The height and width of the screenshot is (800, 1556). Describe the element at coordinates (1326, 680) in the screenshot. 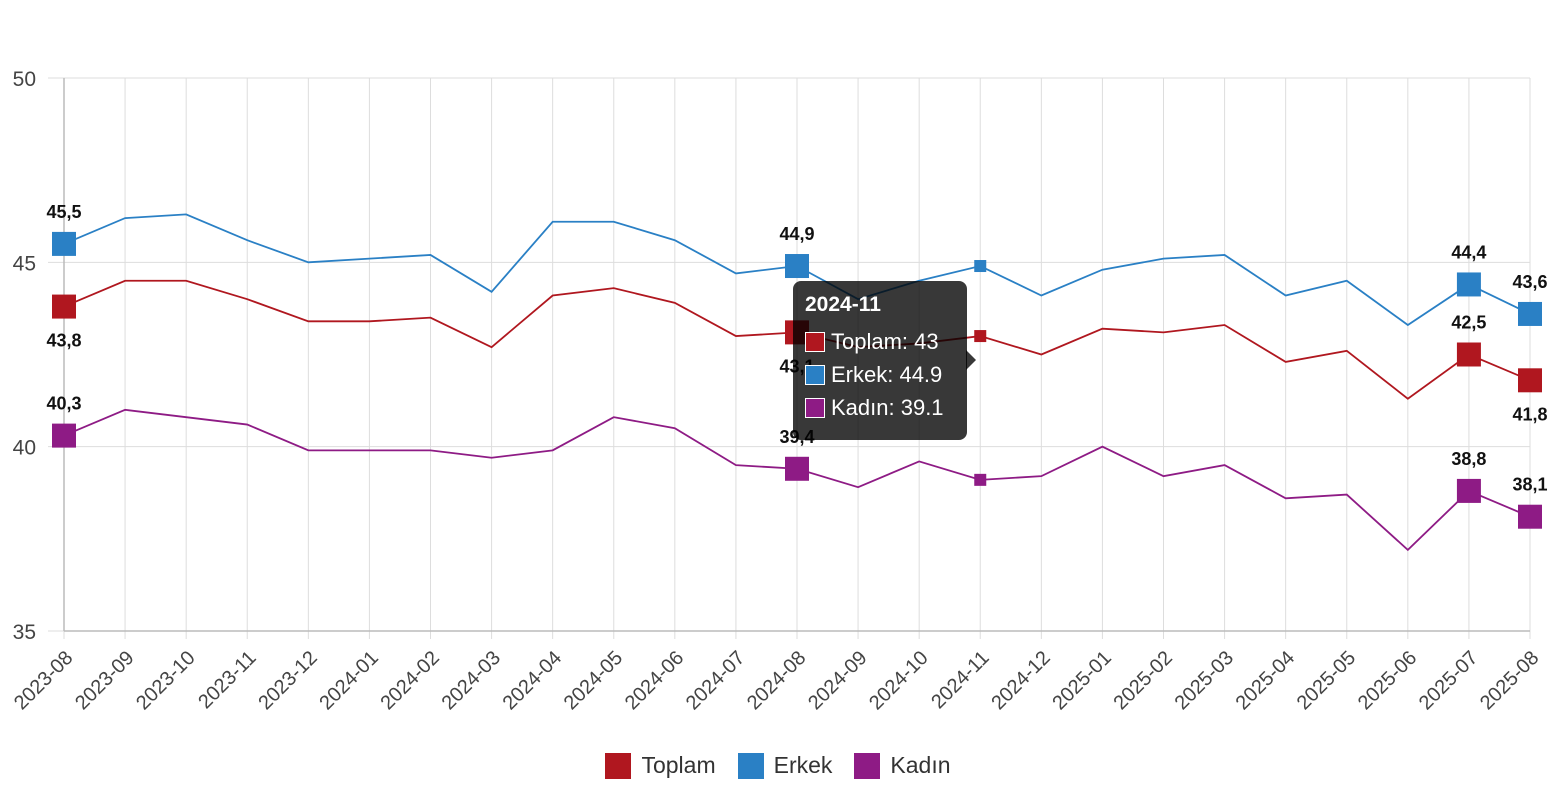

I see `x-tick-label: 2025-05` at that location.